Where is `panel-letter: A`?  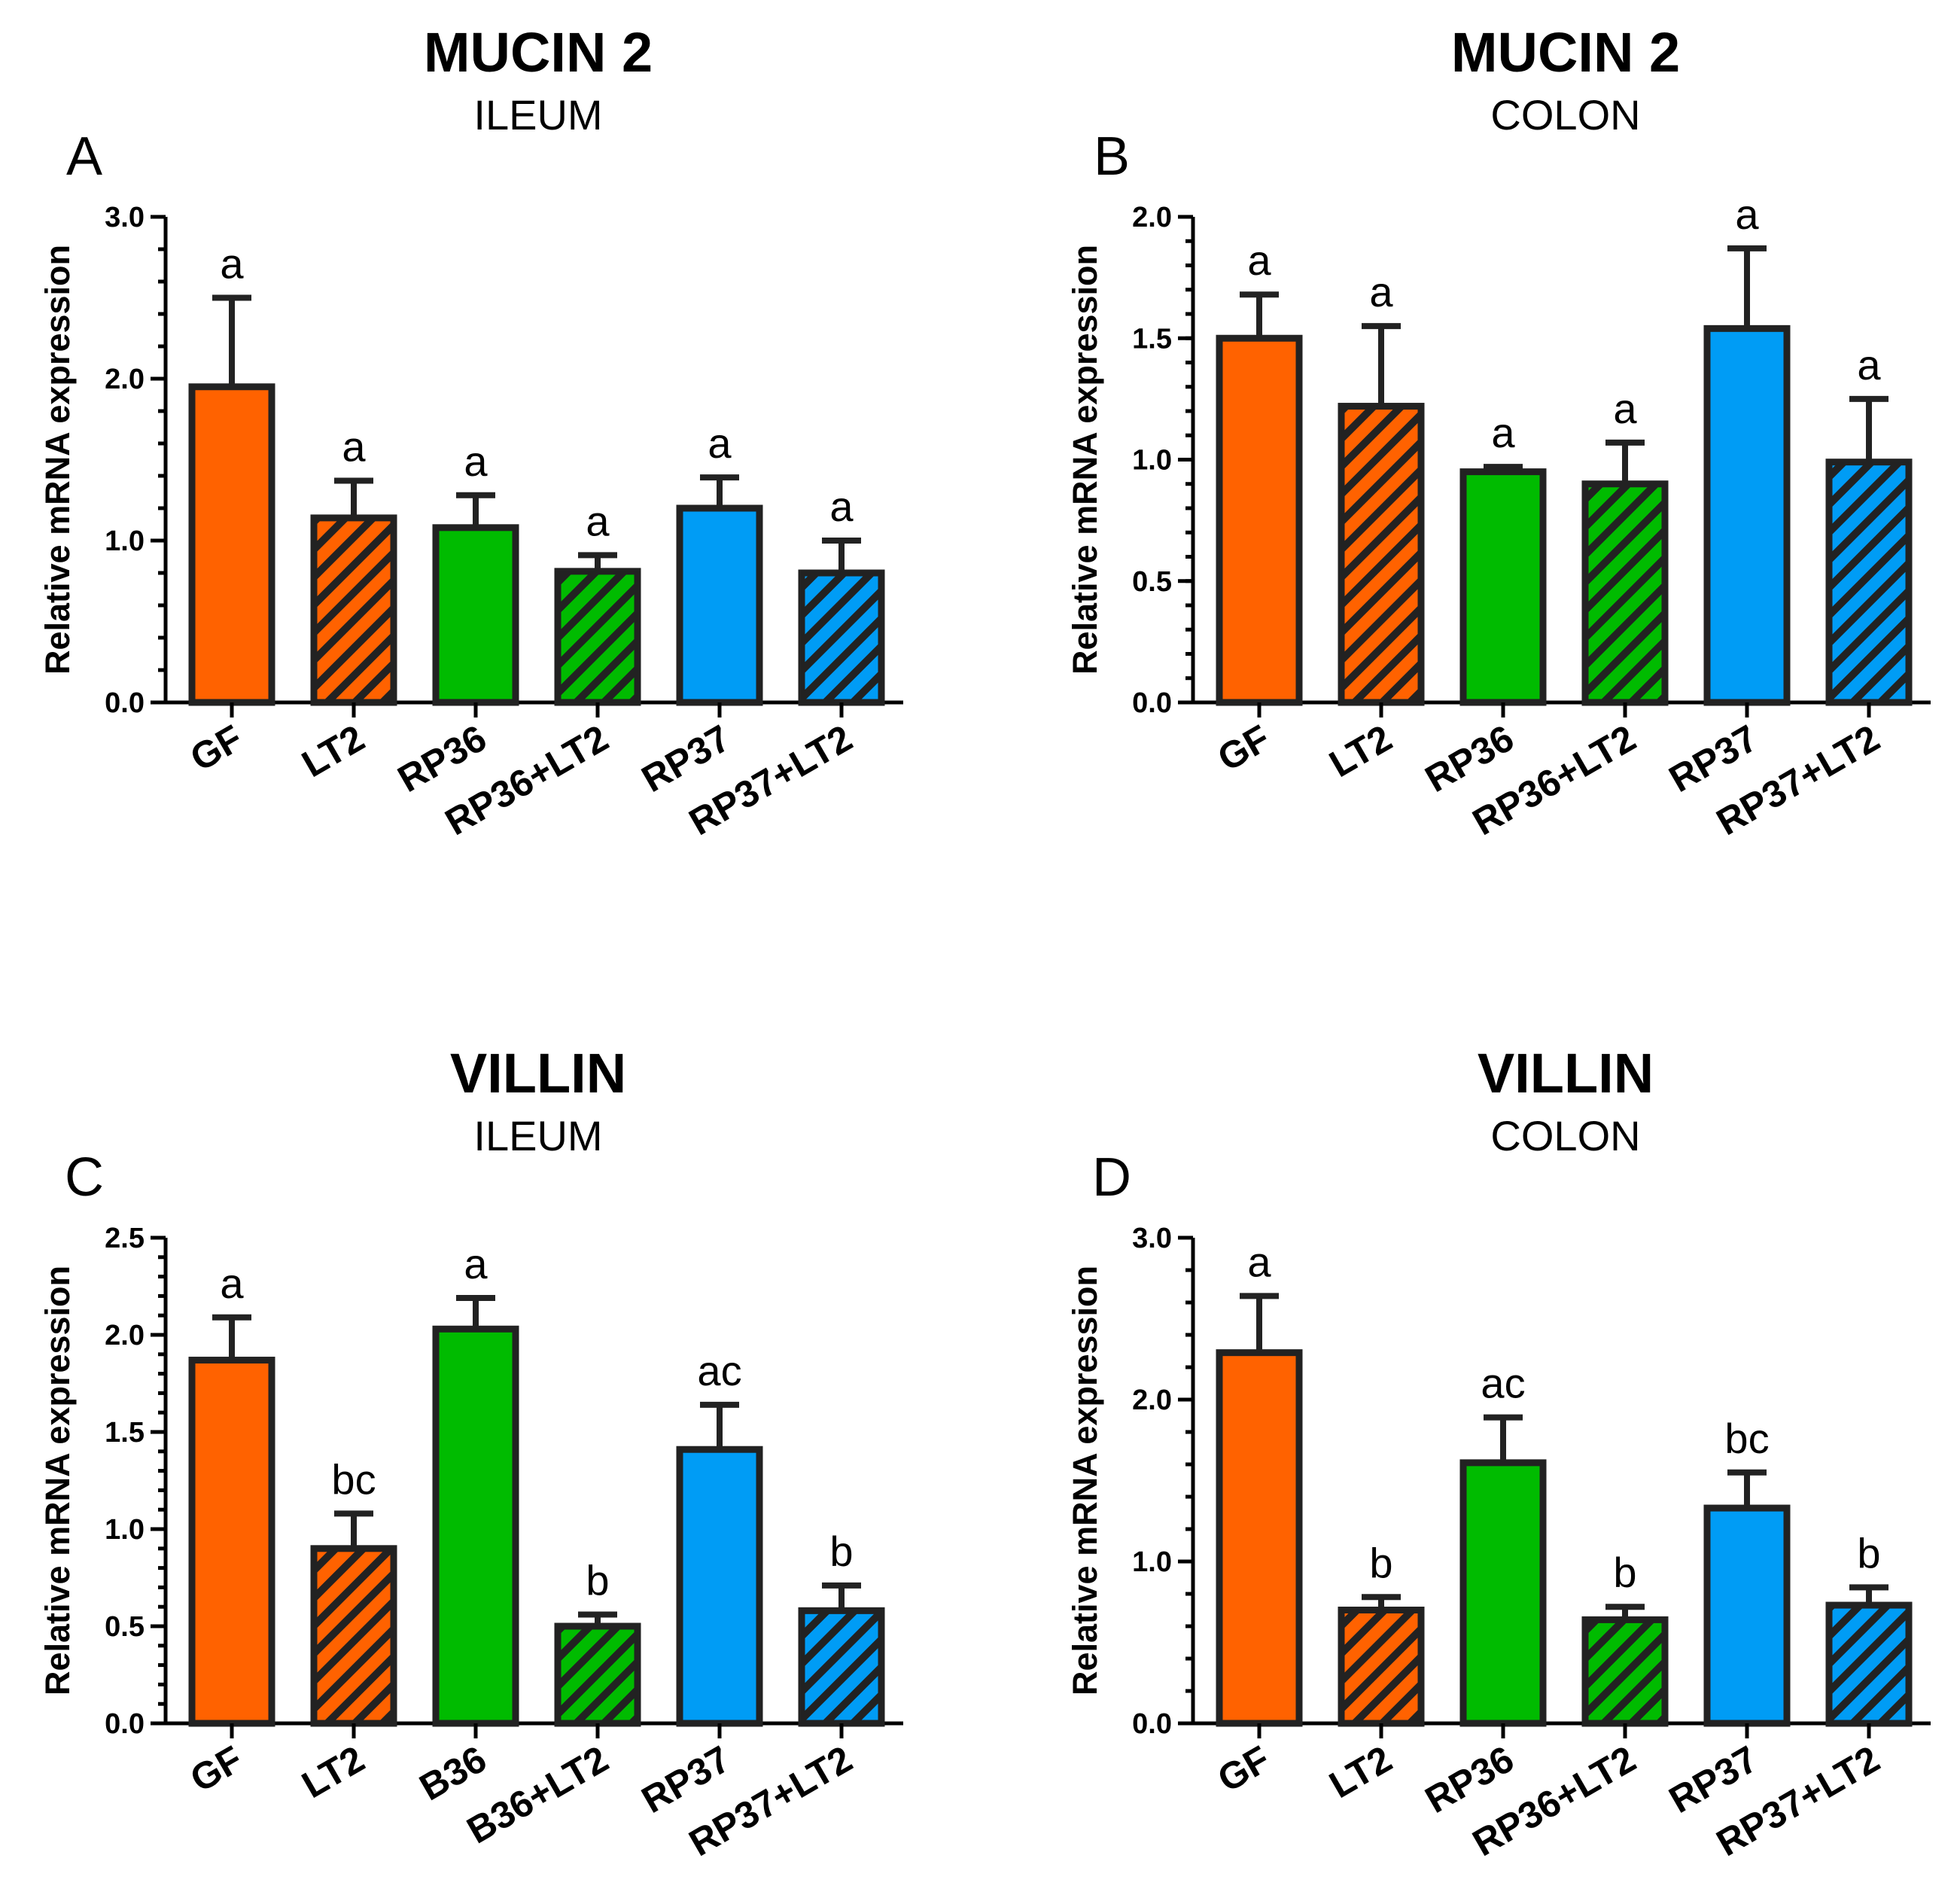
panel-letter: A is located at coordinates (84, 156).